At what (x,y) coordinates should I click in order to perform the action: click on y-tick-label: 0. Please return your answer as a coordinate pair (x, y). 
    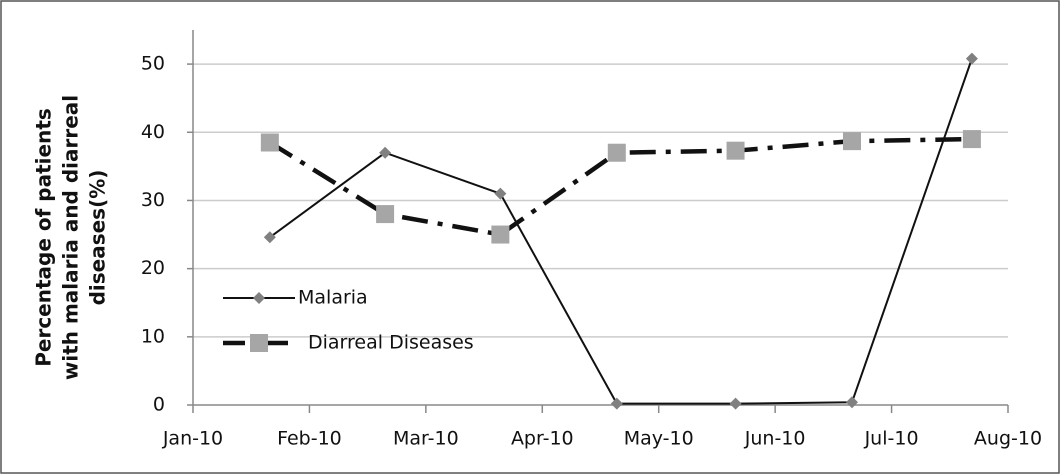
    Looking at the image, I should click on (159, 405).